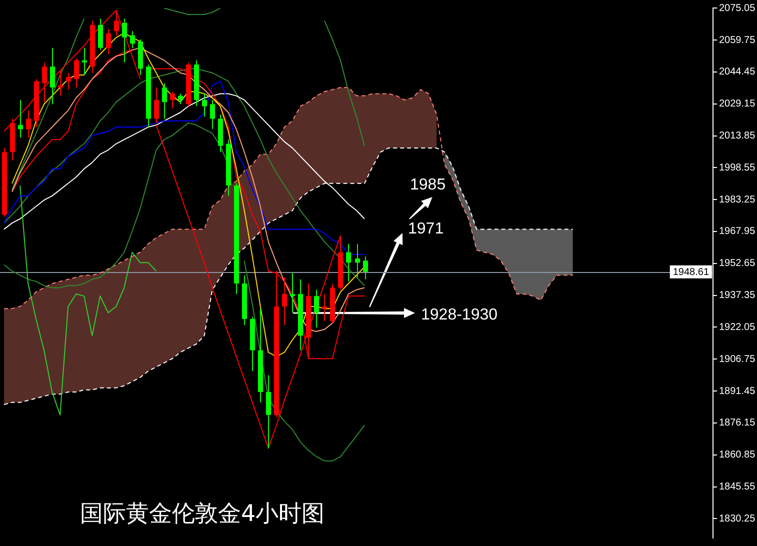 The height and width of the screenshot is (546, 757). Describe the element at coordinates (737, 296) in the screenshot. I see `y-tick-label: 1937.35` at that location.